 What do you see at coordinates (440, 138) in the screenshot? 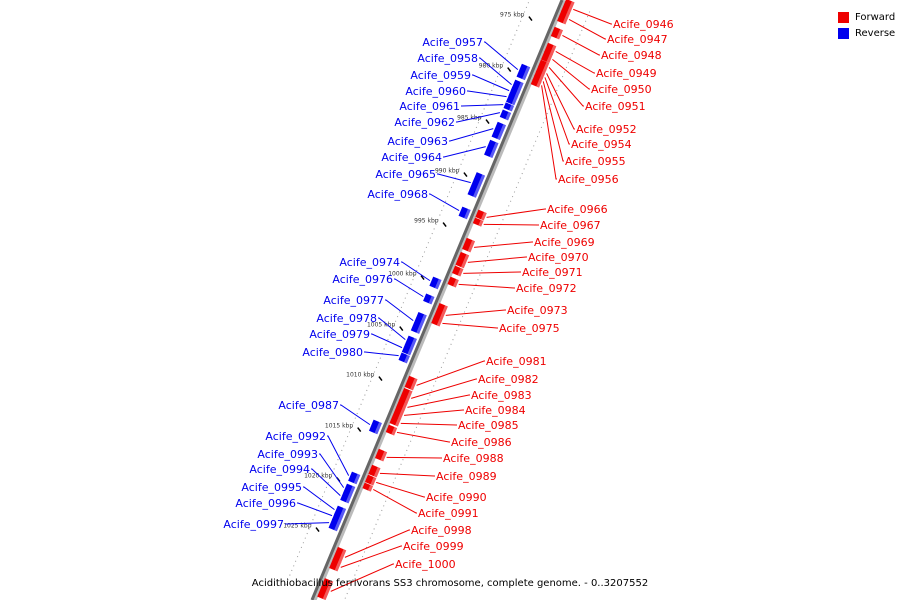
I see `gene-label-group: Acife_0963` at bounding box center [440, 138].